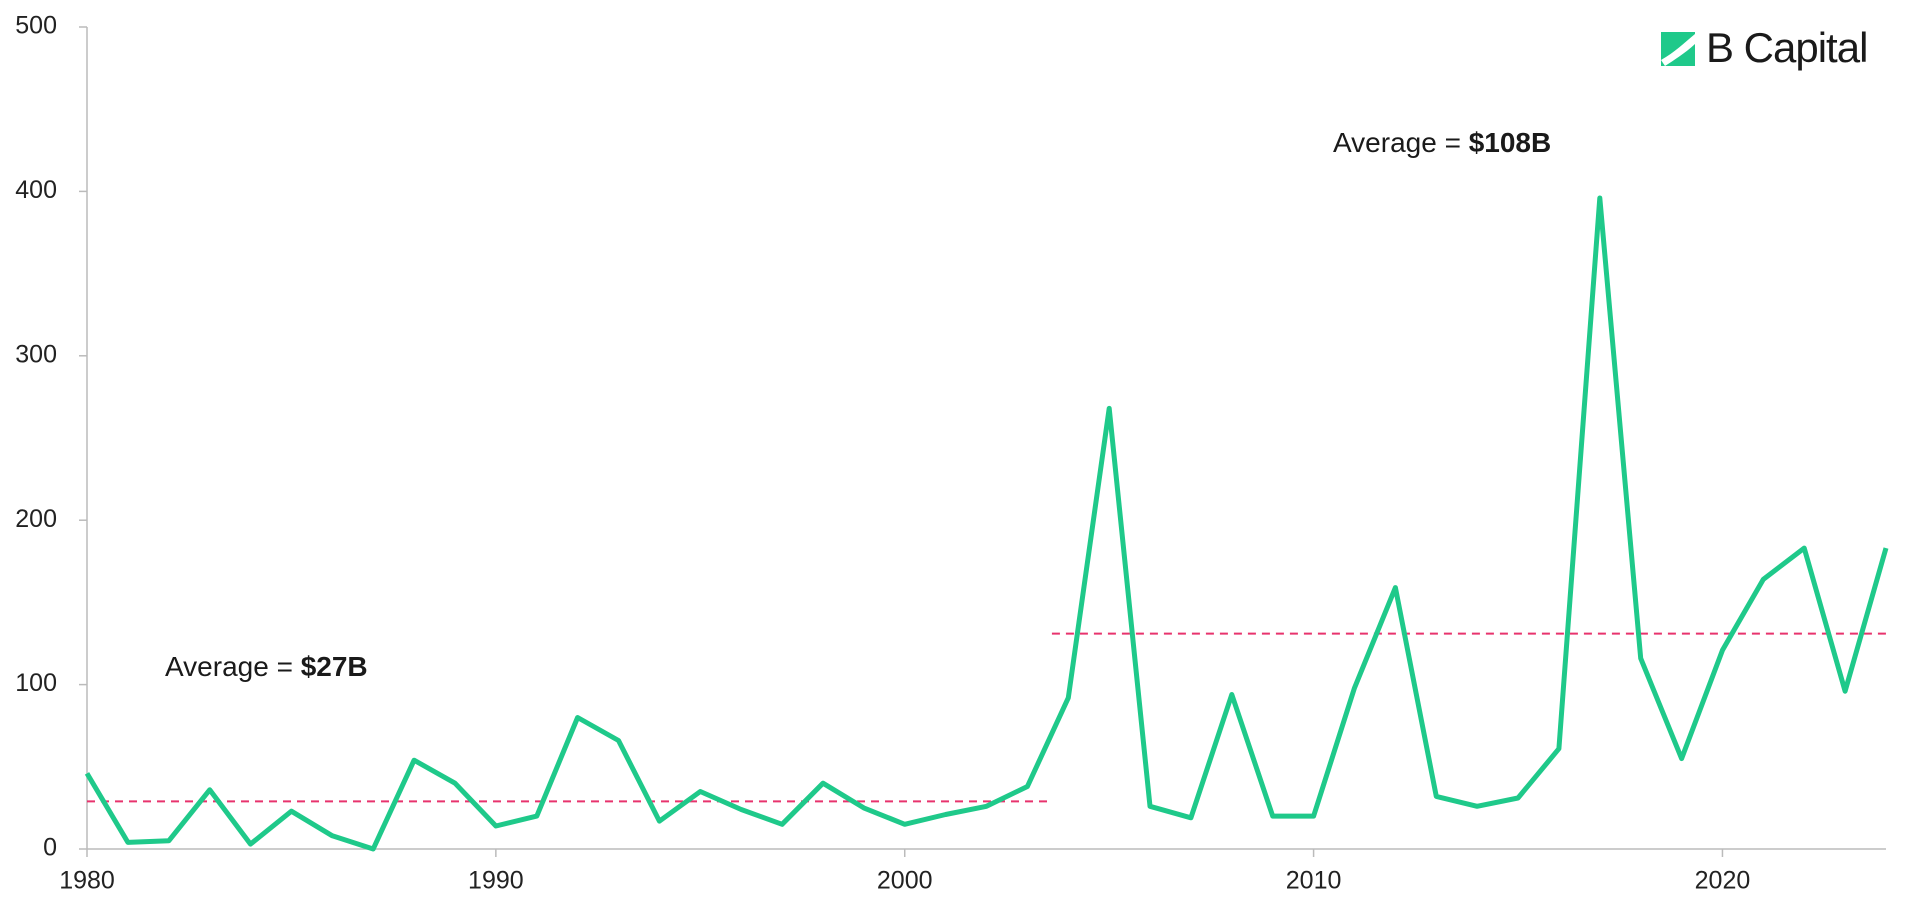  What do you see at coordinates (36, 354) in the screenshot?
I see `y-tick-label: 300` at bounding box center [36, 354].